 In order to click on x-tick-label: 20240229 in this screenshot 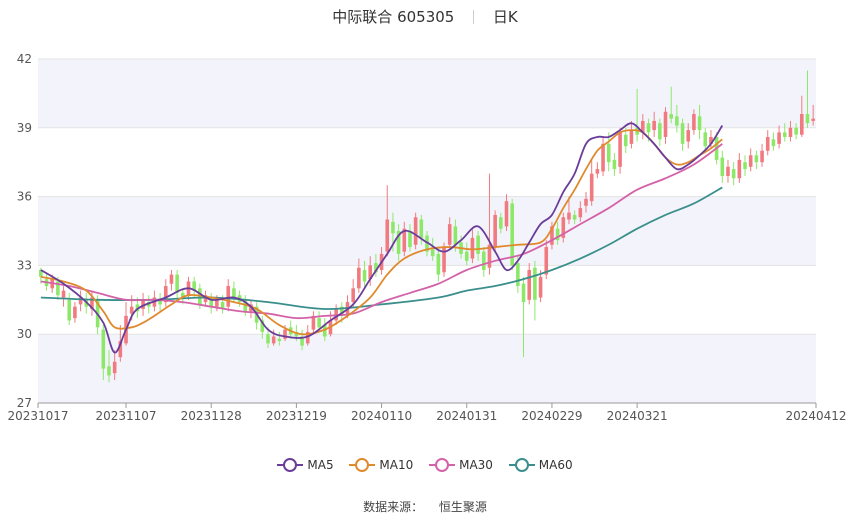, I will do `click(551, 416)`.